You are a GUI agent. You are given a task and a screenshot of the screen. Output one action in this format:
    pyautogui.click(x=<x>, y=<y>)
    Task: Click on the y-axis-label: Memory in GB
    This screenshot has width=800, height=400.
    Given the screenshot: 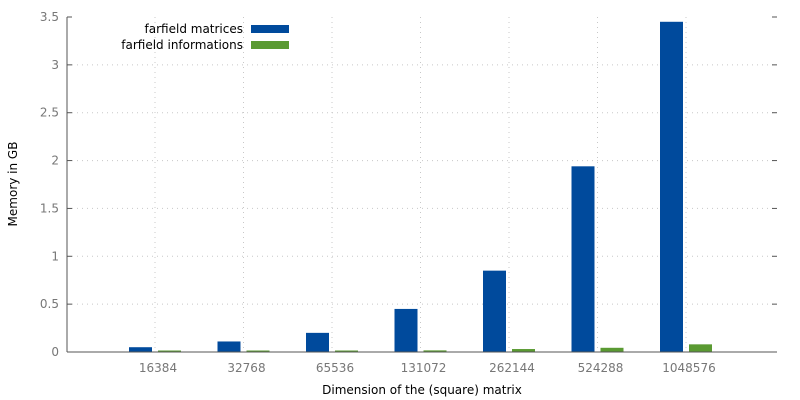 What is the action you would take?
    pyautogui.click(x=13, y=184)
    